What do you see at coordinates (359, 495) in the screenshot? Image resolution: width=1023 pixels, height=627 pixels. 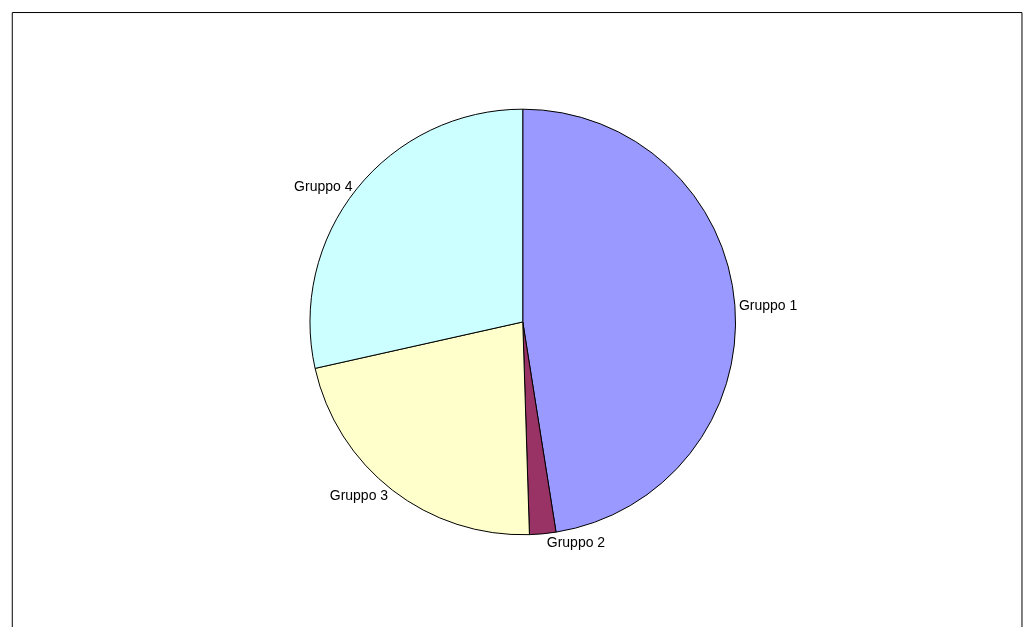 I see `slice-label: Gruppo 3` at bounding box center [359, 495].